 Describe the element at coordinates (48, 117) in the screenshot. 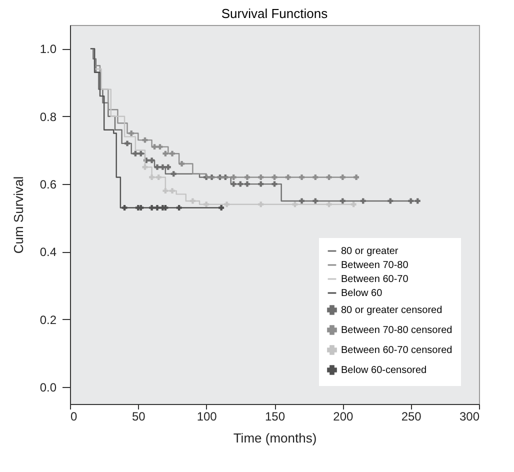

I see `y-tick-label: 0.8` at that location.